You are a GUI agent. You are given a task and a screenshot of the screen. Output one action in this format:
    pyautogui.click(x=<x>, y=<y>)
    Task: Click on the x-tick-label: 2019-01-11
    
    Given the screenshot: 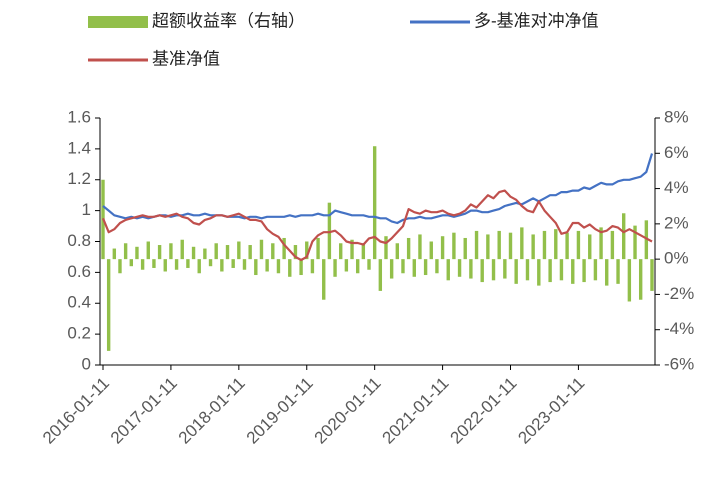 What is the action you would take?
    pyautogui.click(x=280, y=411)
    